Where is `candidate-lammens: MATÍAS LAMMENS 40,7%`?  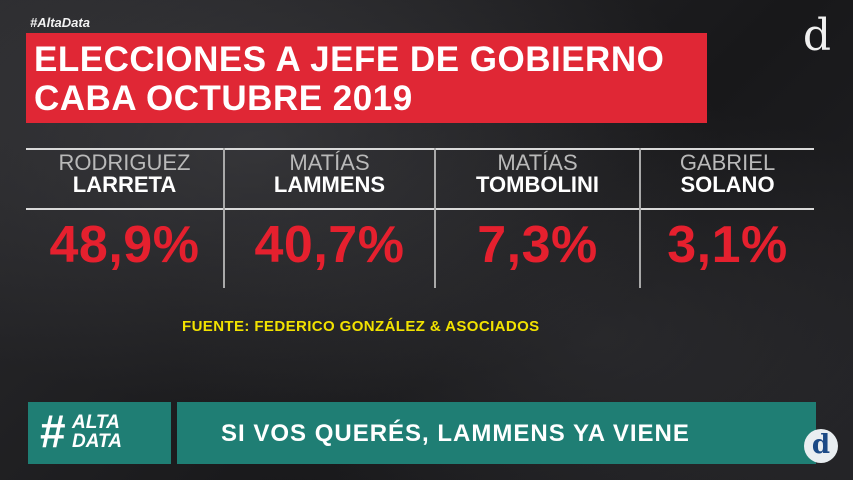 candidate-lammens: MATÍAS LAMMENS 40,7% is located at coordinates (329, 218).